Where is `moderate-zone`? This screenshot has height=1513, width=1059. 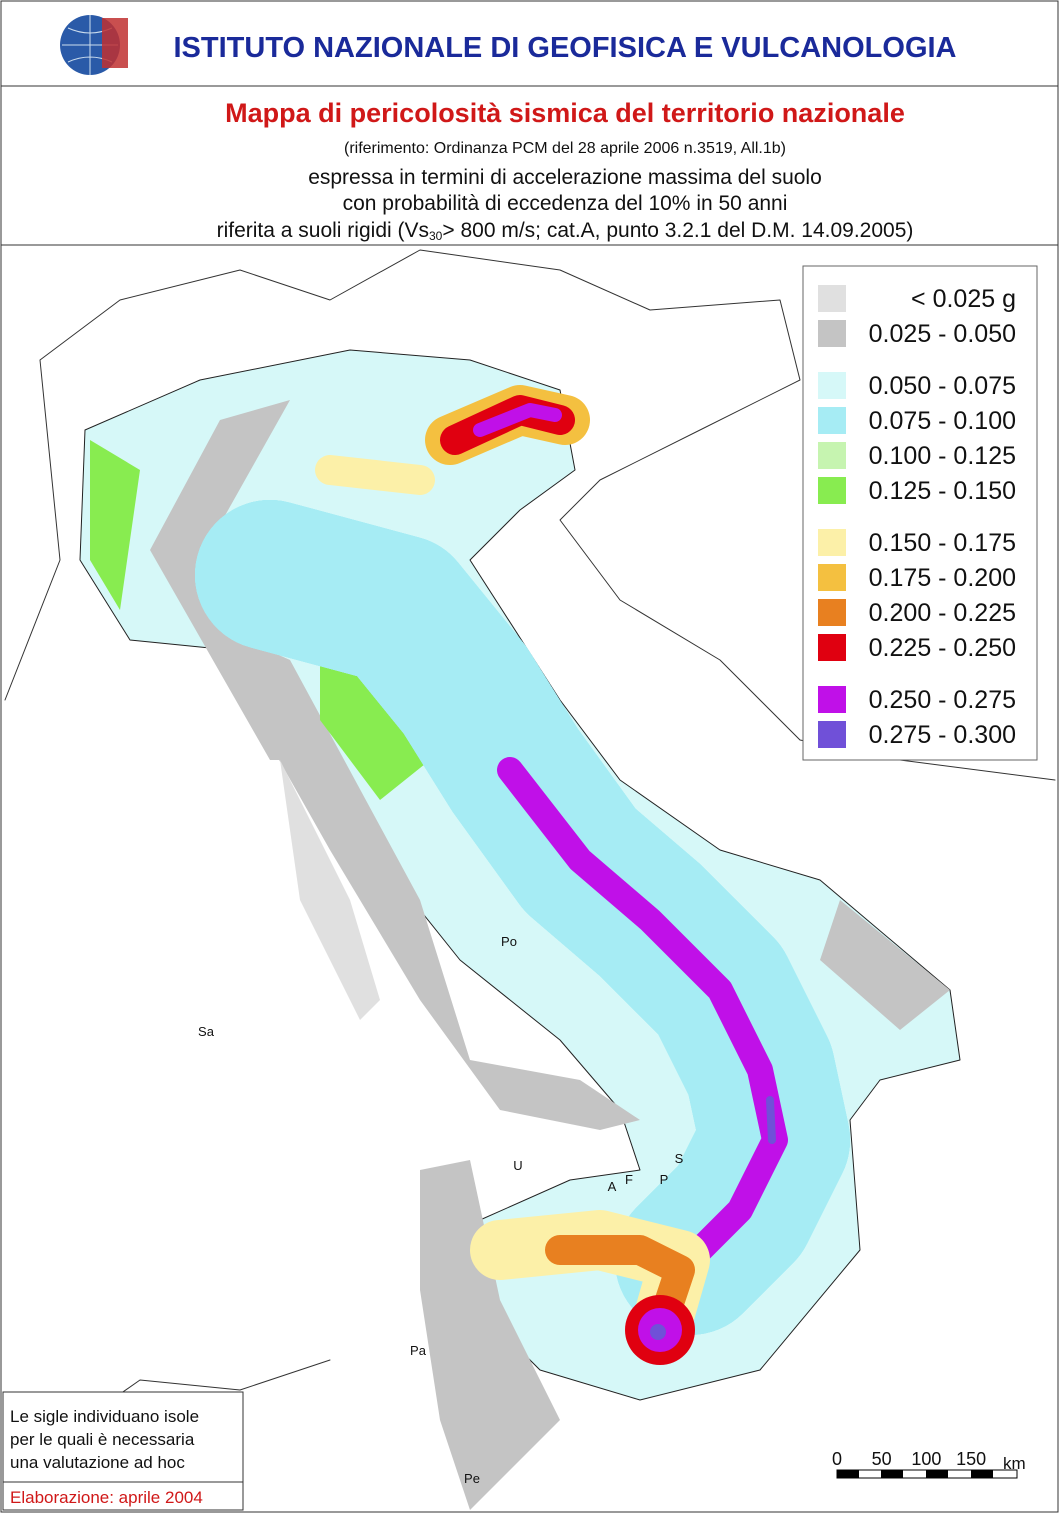 moderate-zone is located at coordinates (260, 620).